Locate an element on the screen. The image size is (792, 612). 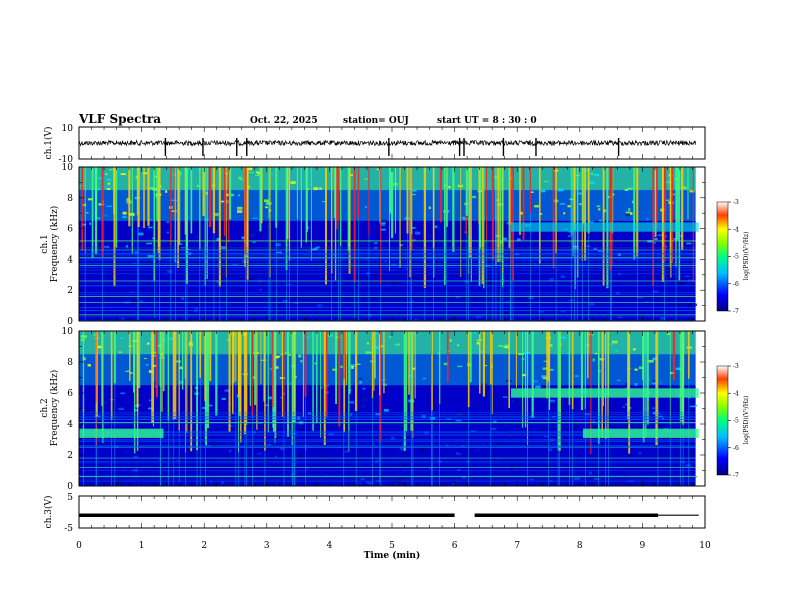
ch1-ytick-bottom: -10 is located at coordinates (66, 160).